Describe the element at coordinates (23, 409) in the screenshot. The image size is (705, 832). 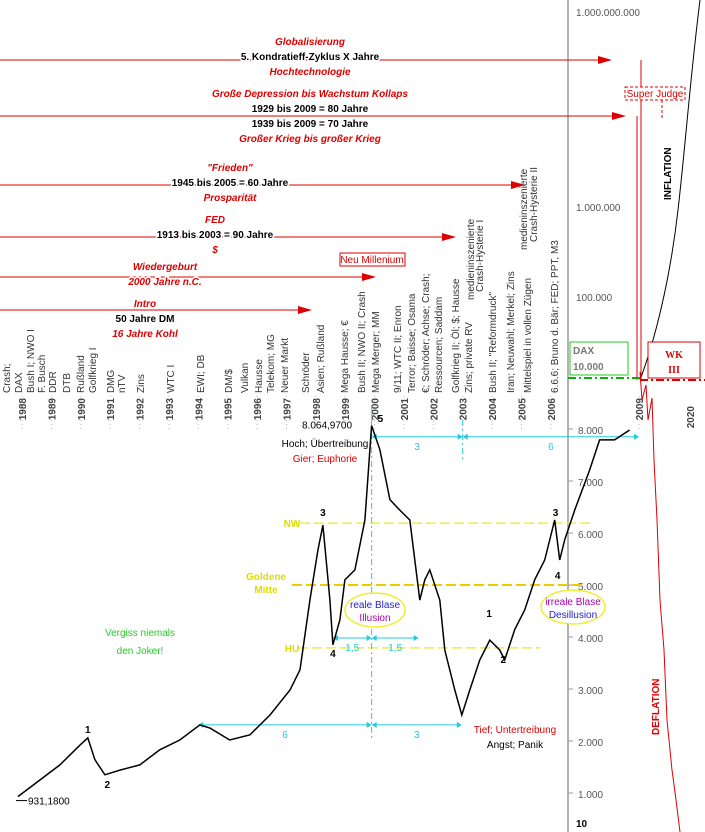
I see `x-tick-label: 1988` at that location.